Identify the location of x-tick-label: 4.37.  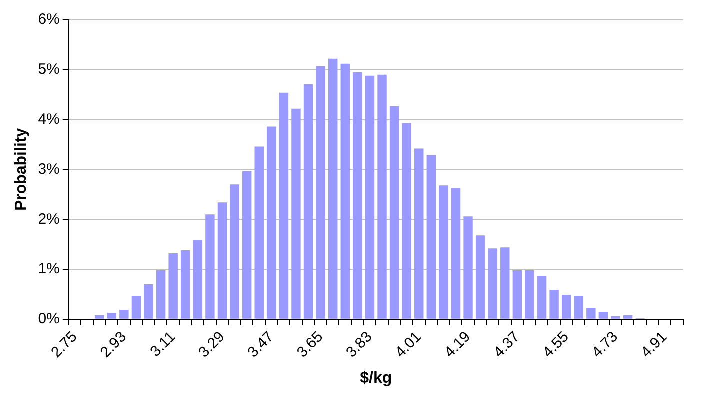
(507, 345).